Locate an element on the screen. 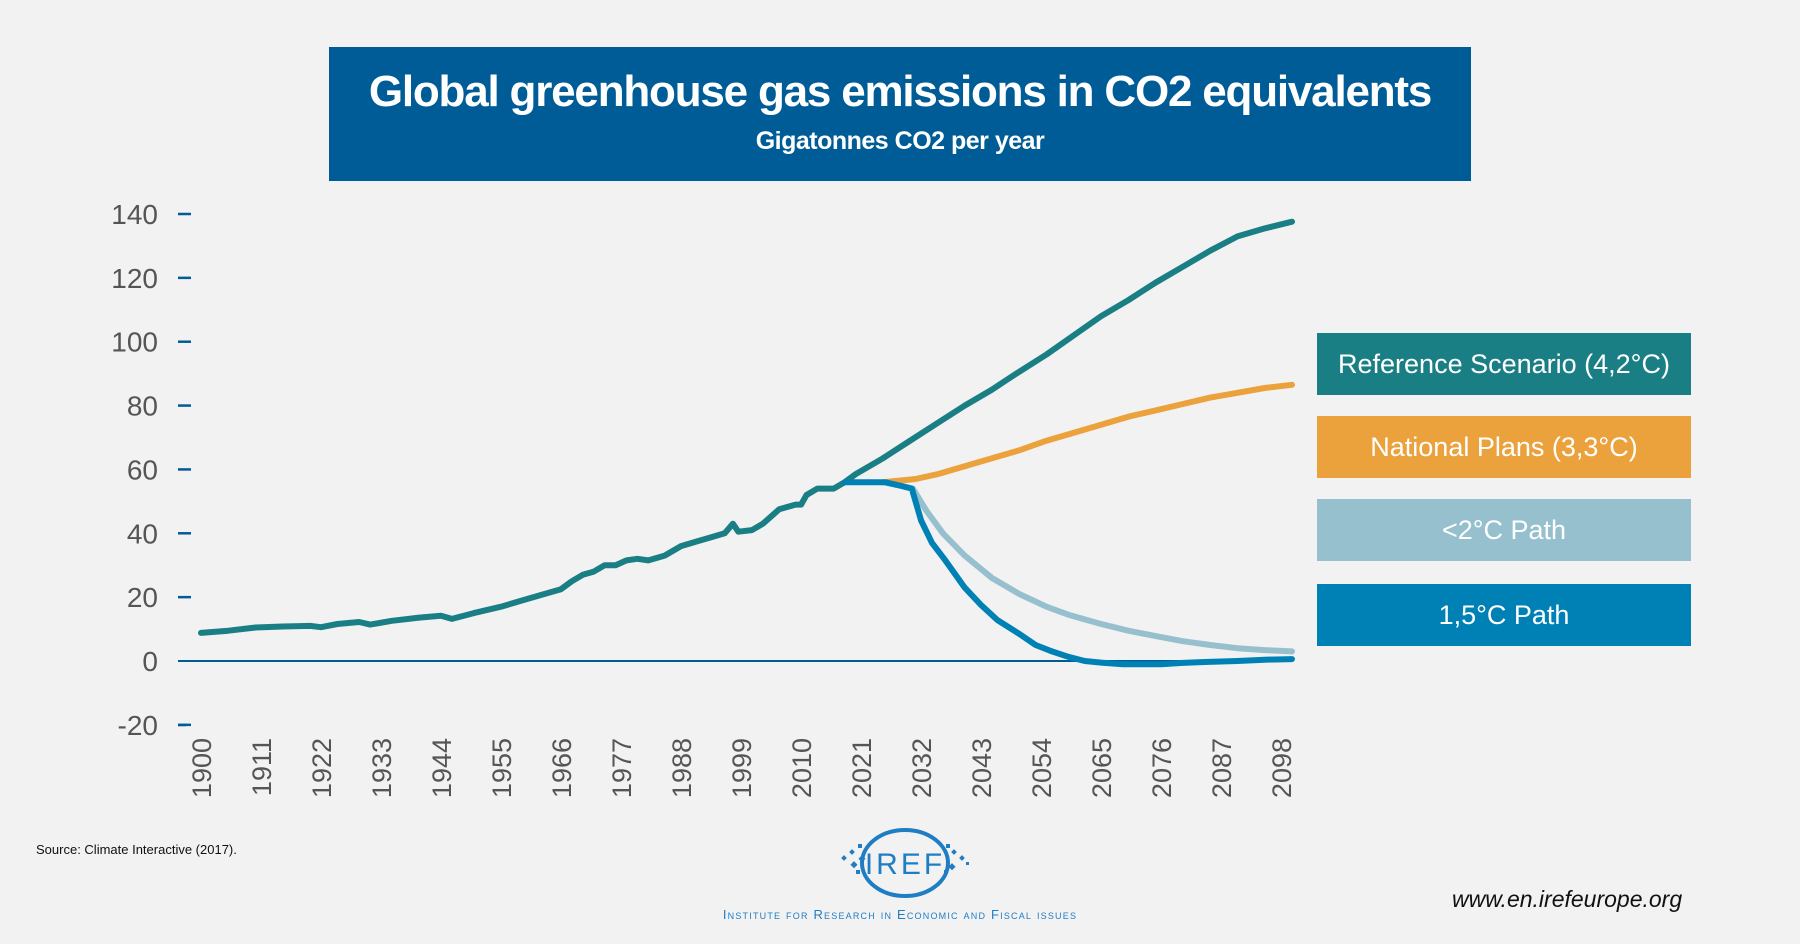  x-tick-label: 2065 is located at coordinates (1102, 768).